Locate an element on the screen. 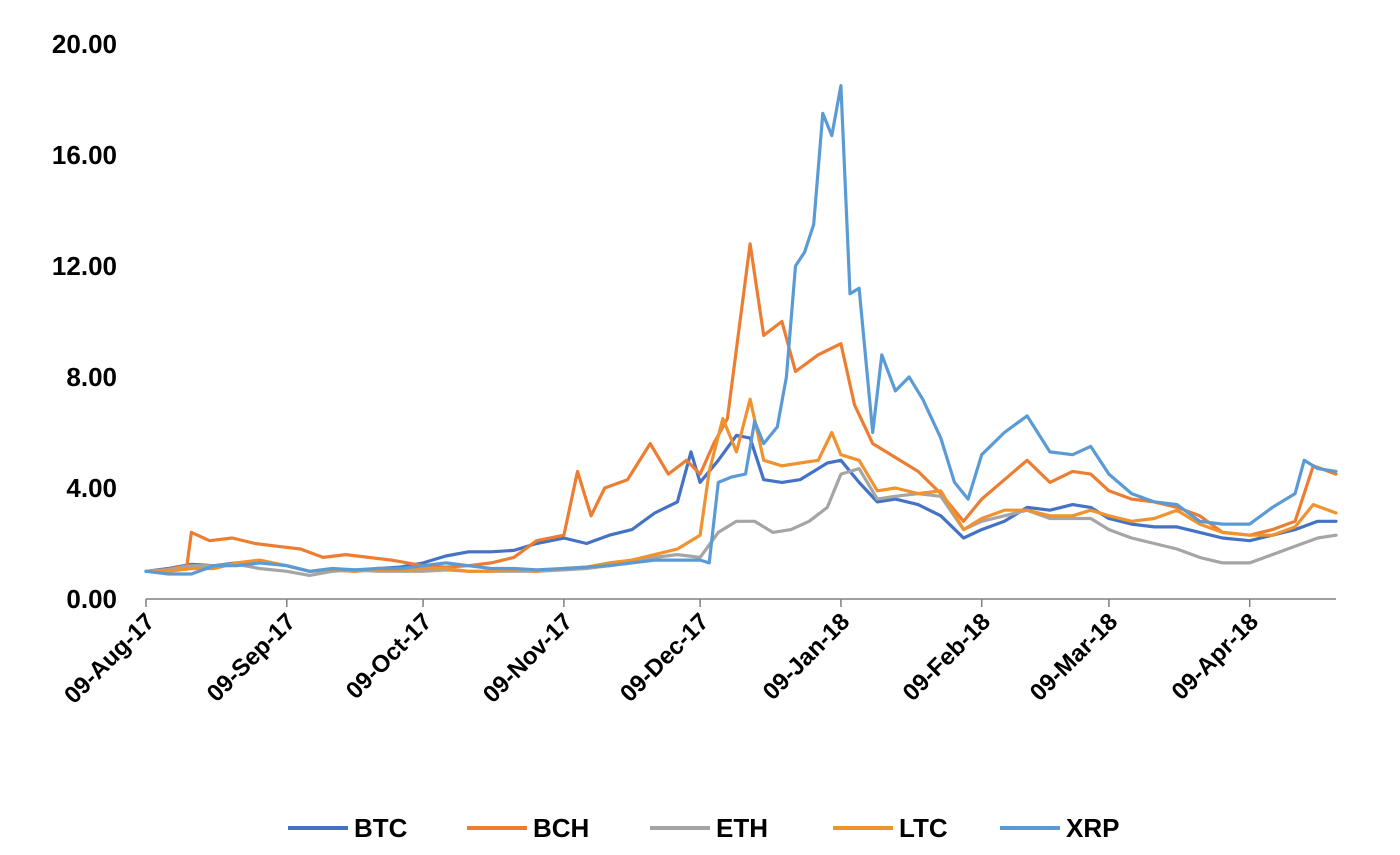 Image resolution: width=1400 pixels, height=855 pixels. x-tick-label: 09-Feb-18 is located at coordinates (947, 657).